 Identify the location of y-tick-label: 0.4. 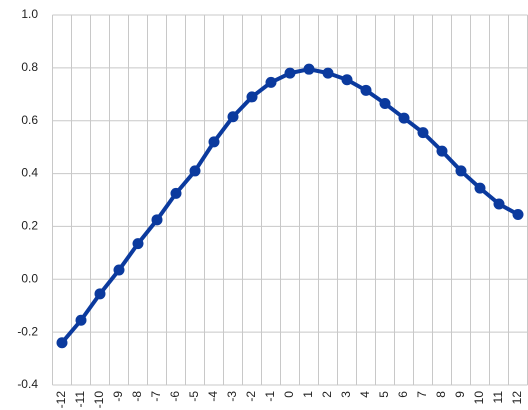
(29, 173).